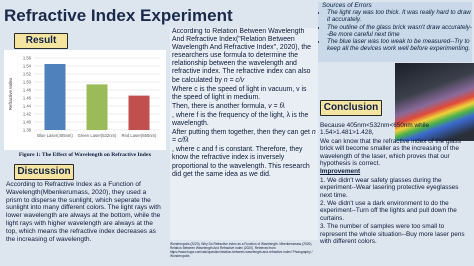 The height and width of the screenshot is (266, 474). I want to click on prism-image, so click(434, 102).